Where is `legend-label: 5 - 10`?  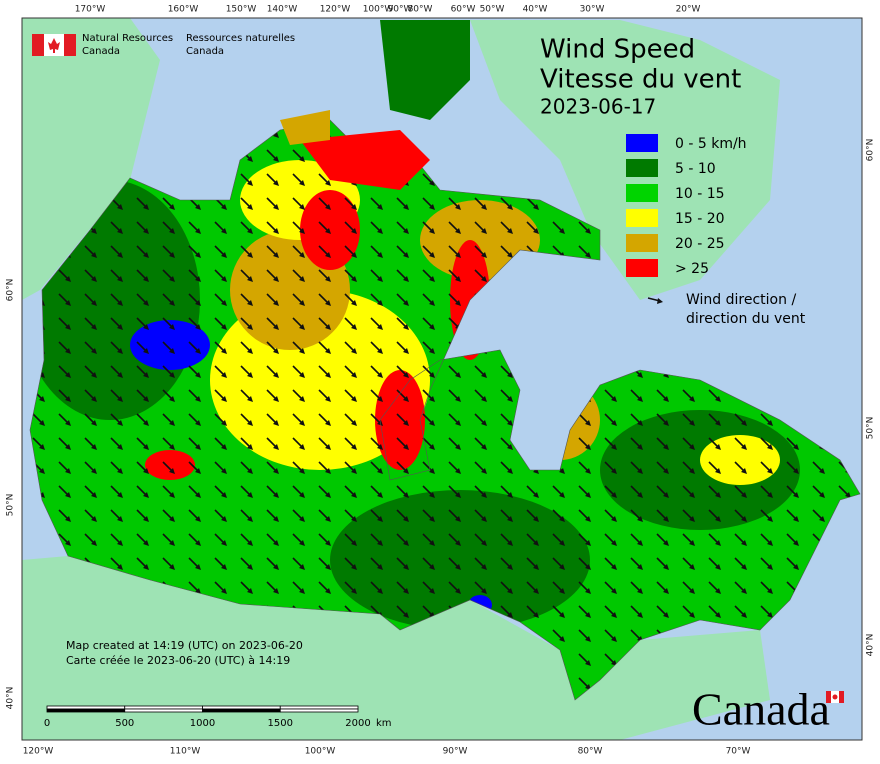
legend-label: 5 - 10 is located at coordinates (695, 169).